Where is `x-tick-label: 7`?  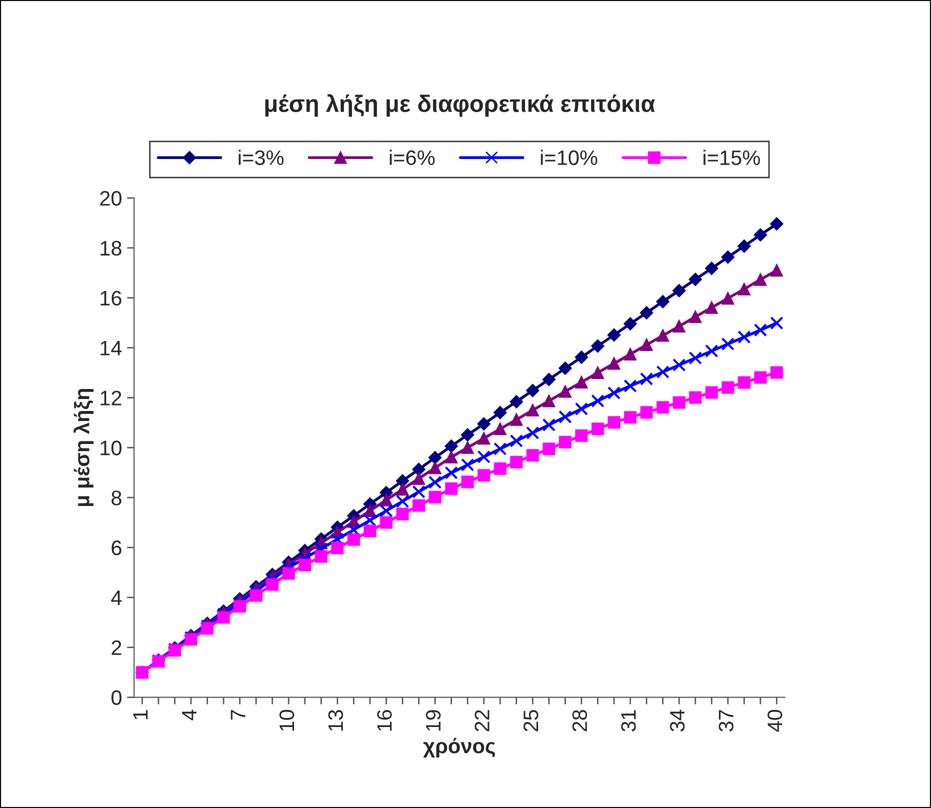
x-tick-label: 7 is located at coordinates (238, 715).